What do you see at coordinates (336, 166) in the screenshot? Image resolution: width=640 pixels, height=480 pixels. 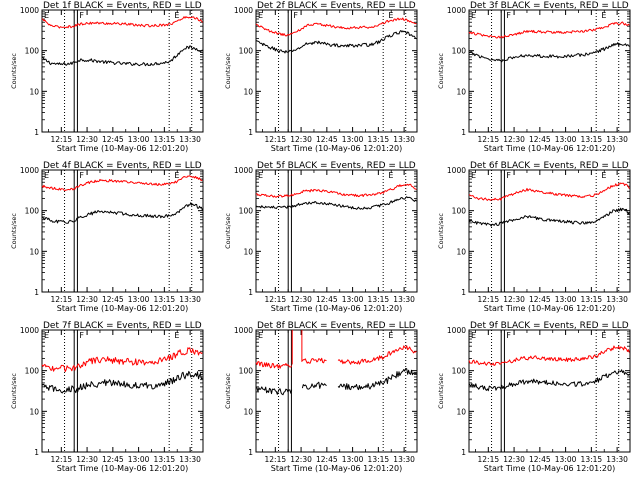 I see `panel-title: Det 5f BLACK = Events, RED = LLD` at bounding box center [336, 166].